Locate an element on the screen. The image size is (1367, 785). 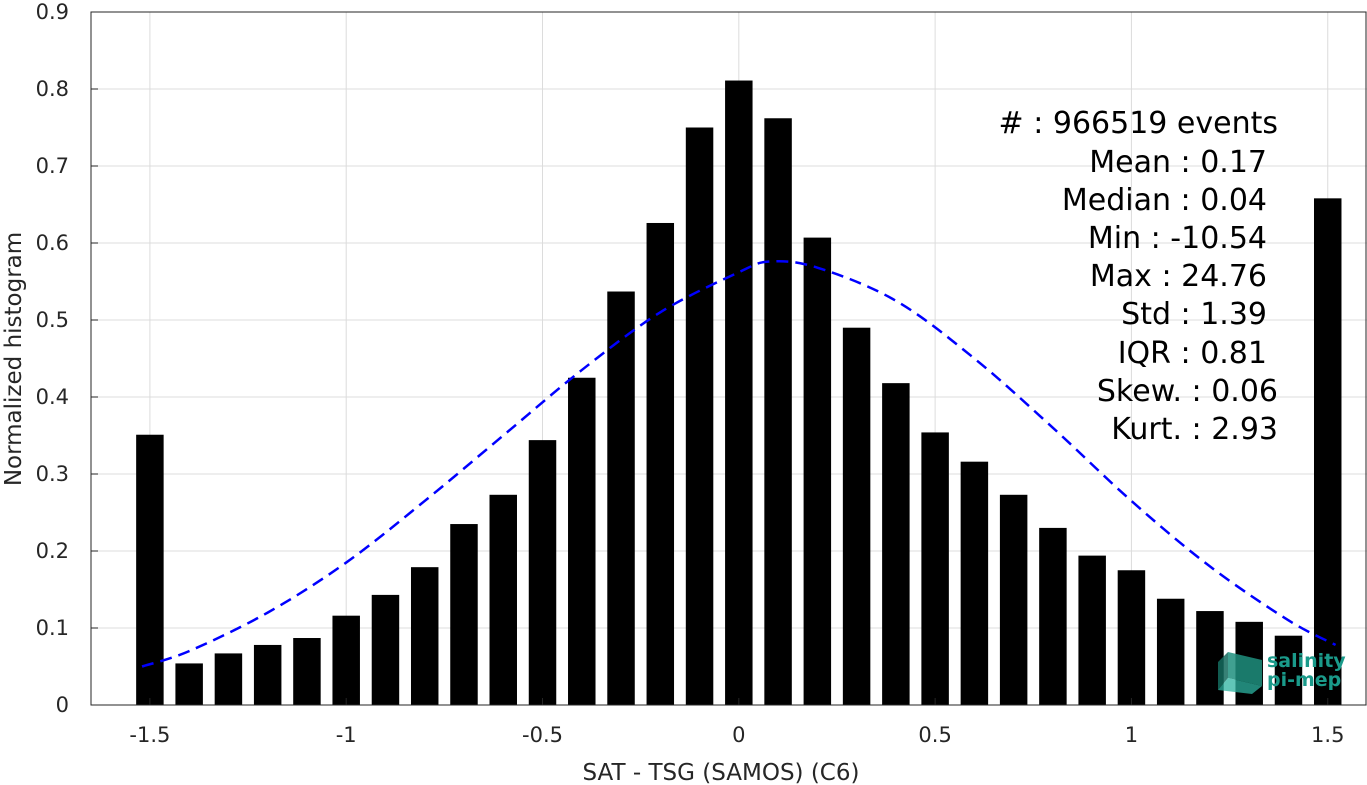
y-tick-label: 0.8 is located at coordinates (52, 89).